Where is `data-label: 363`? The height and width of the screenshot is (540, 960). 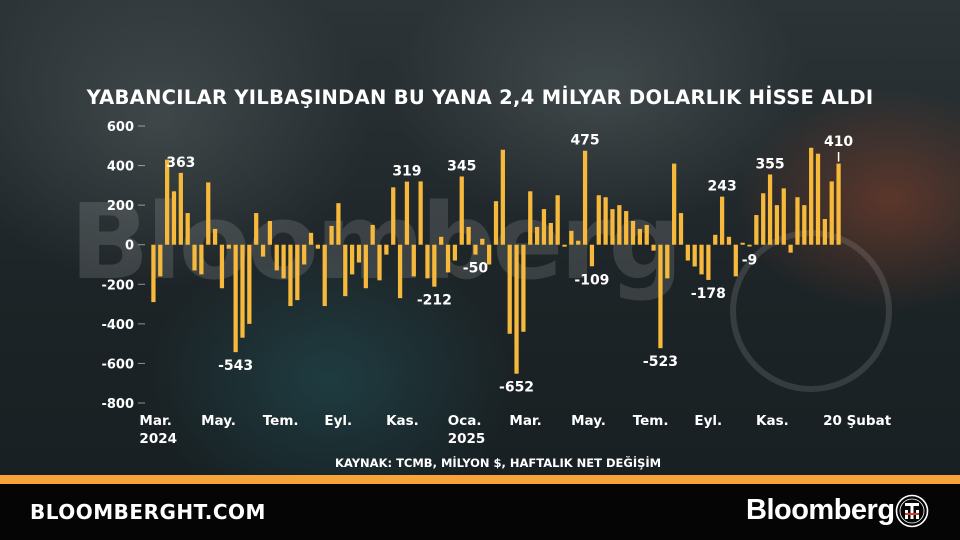
data-label: 363 is located at coordinates (180, 163).